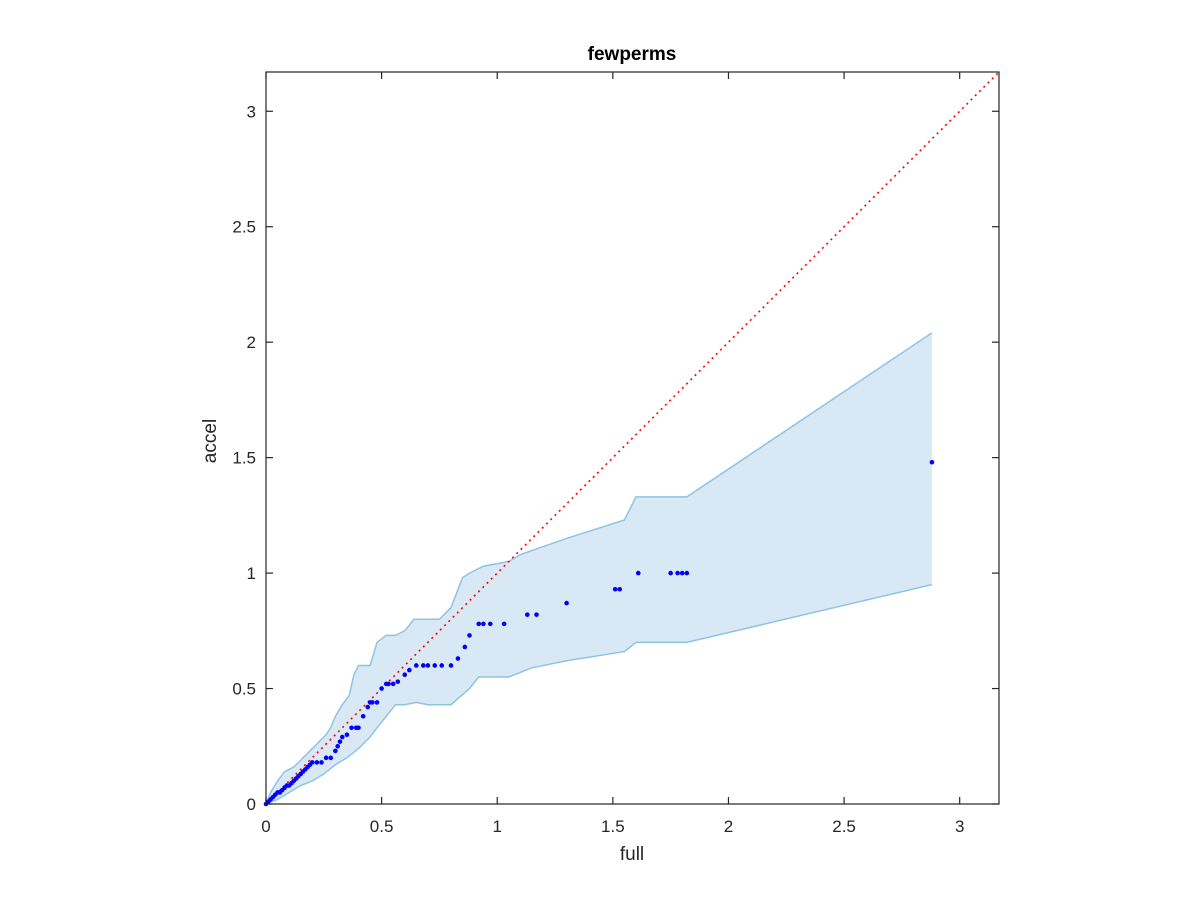  I want to click on x-tick-label: 1.5, so click(613, 826).